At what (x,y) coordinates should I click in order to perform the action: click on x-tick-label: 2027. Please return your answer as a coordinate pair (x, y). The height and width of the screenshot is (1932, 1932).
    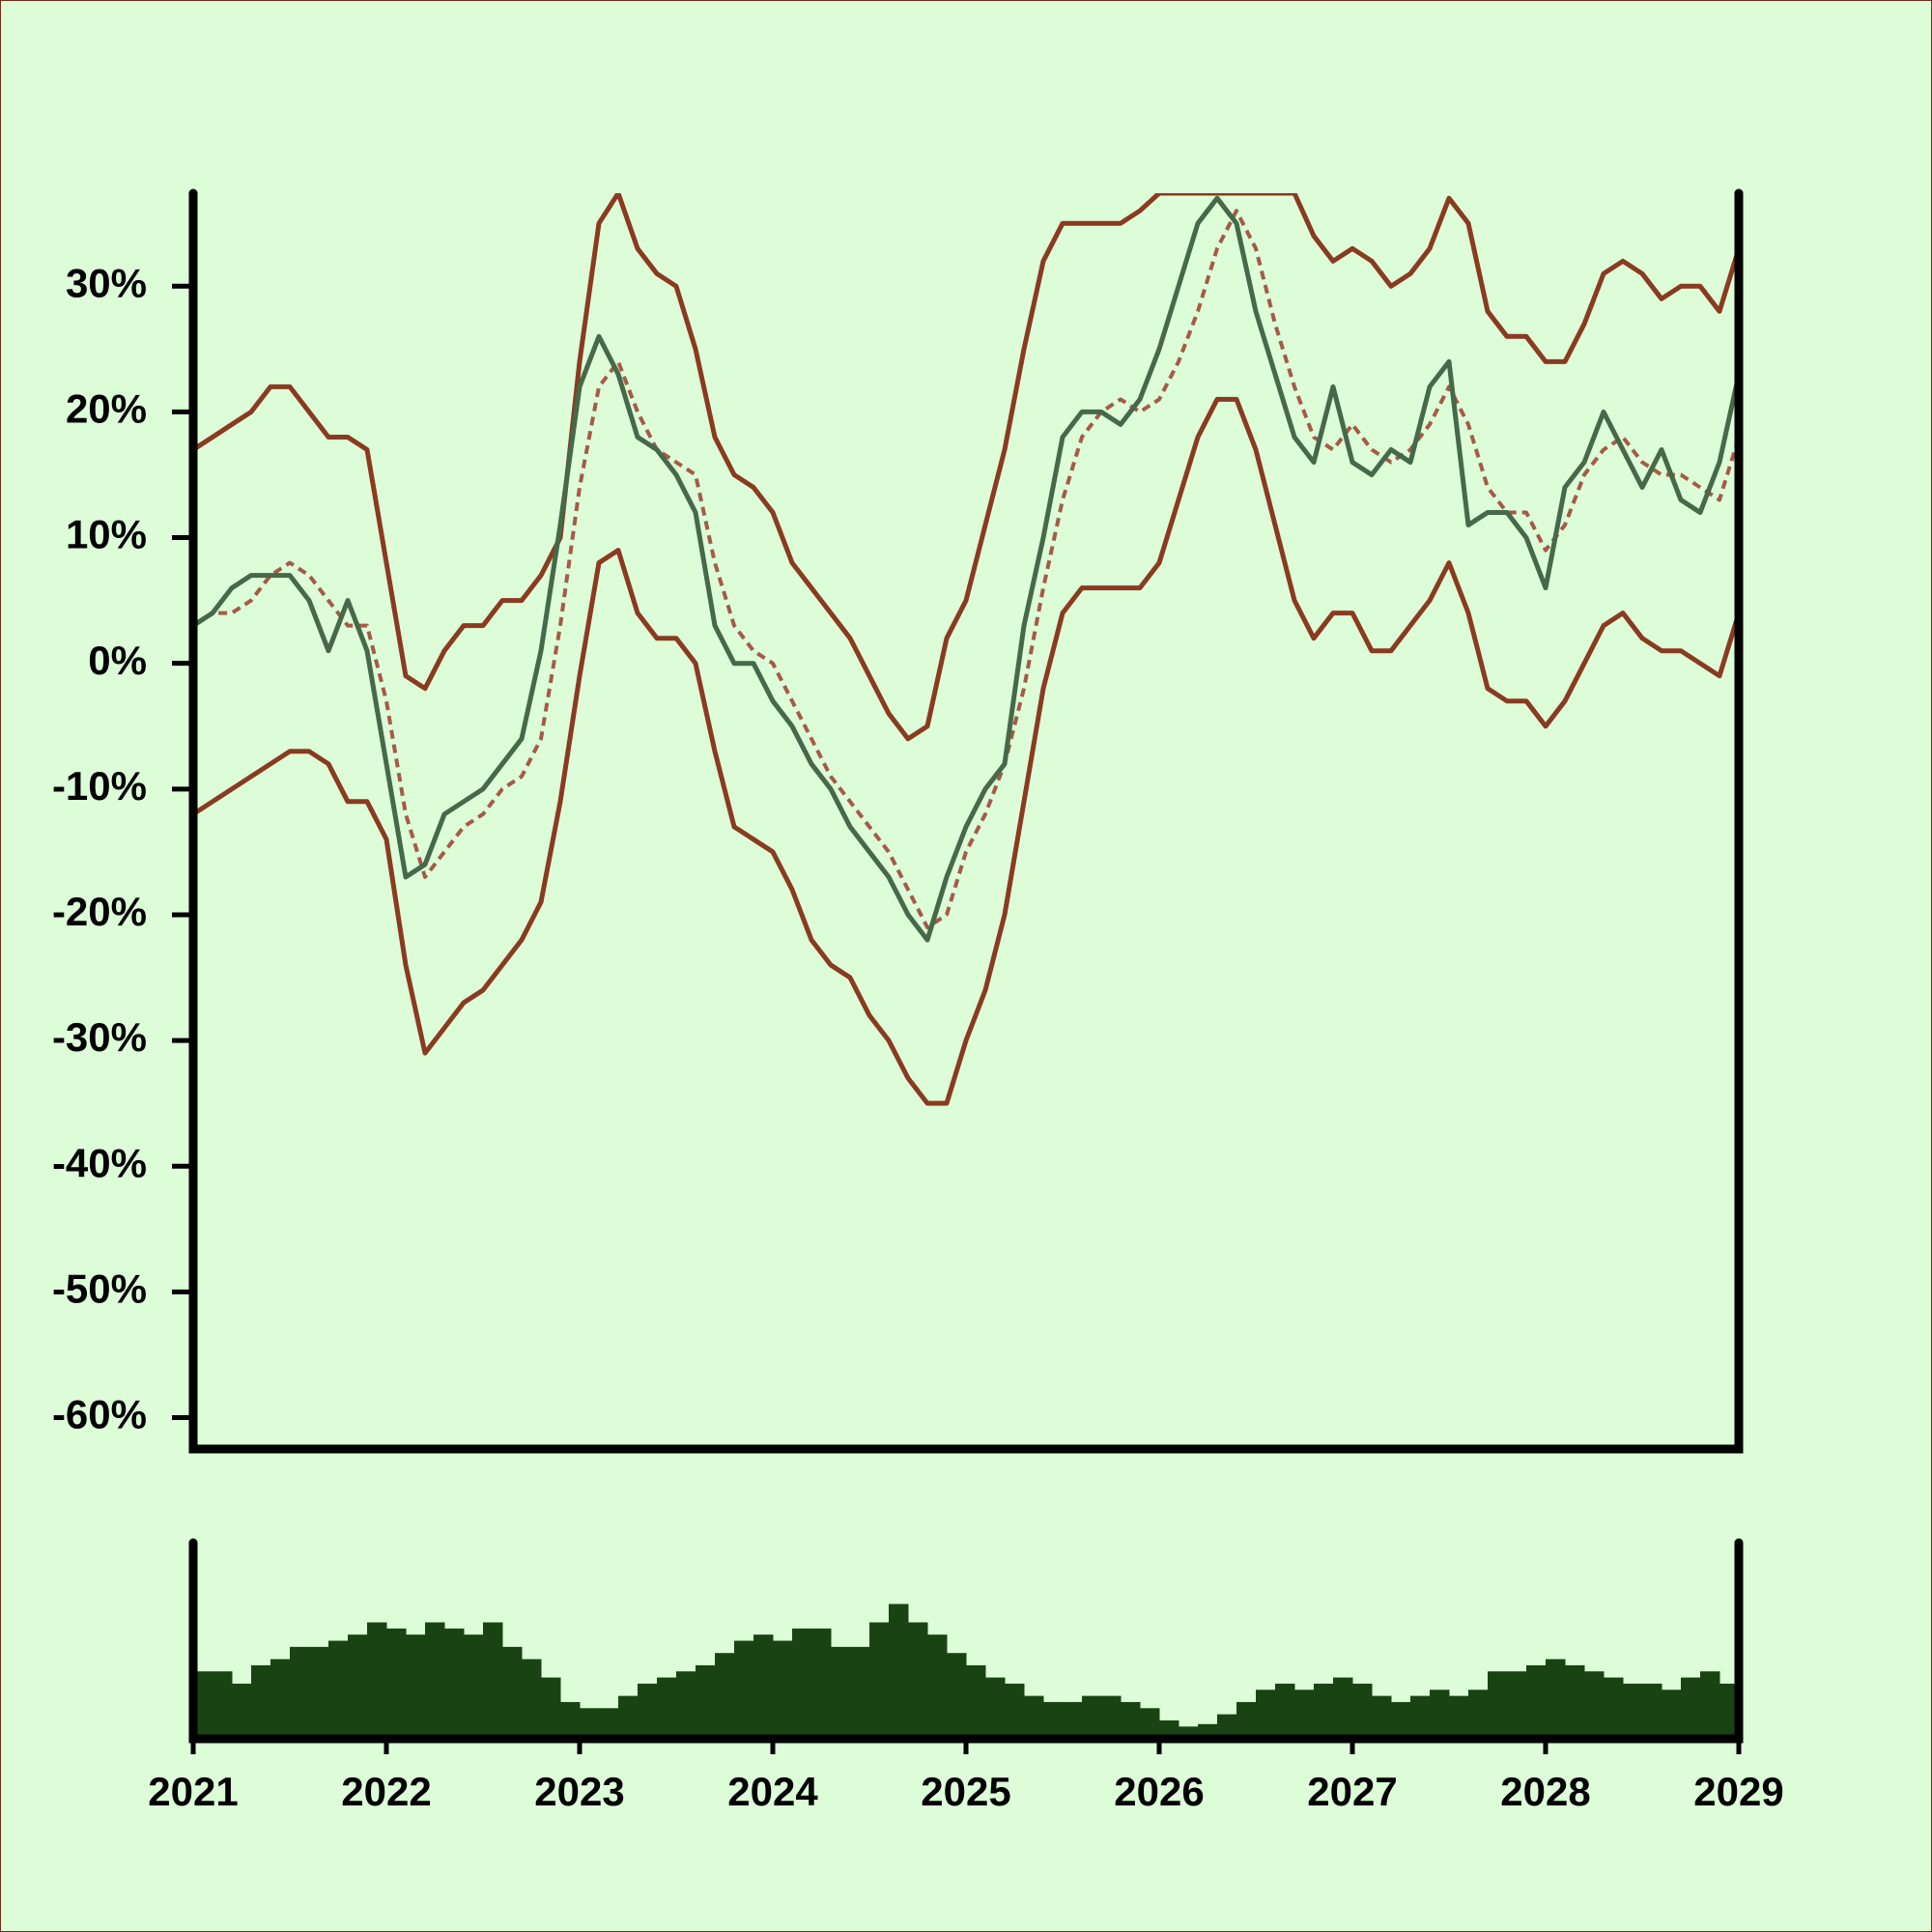
    Looking at the image, I should click on (1352, 1791).